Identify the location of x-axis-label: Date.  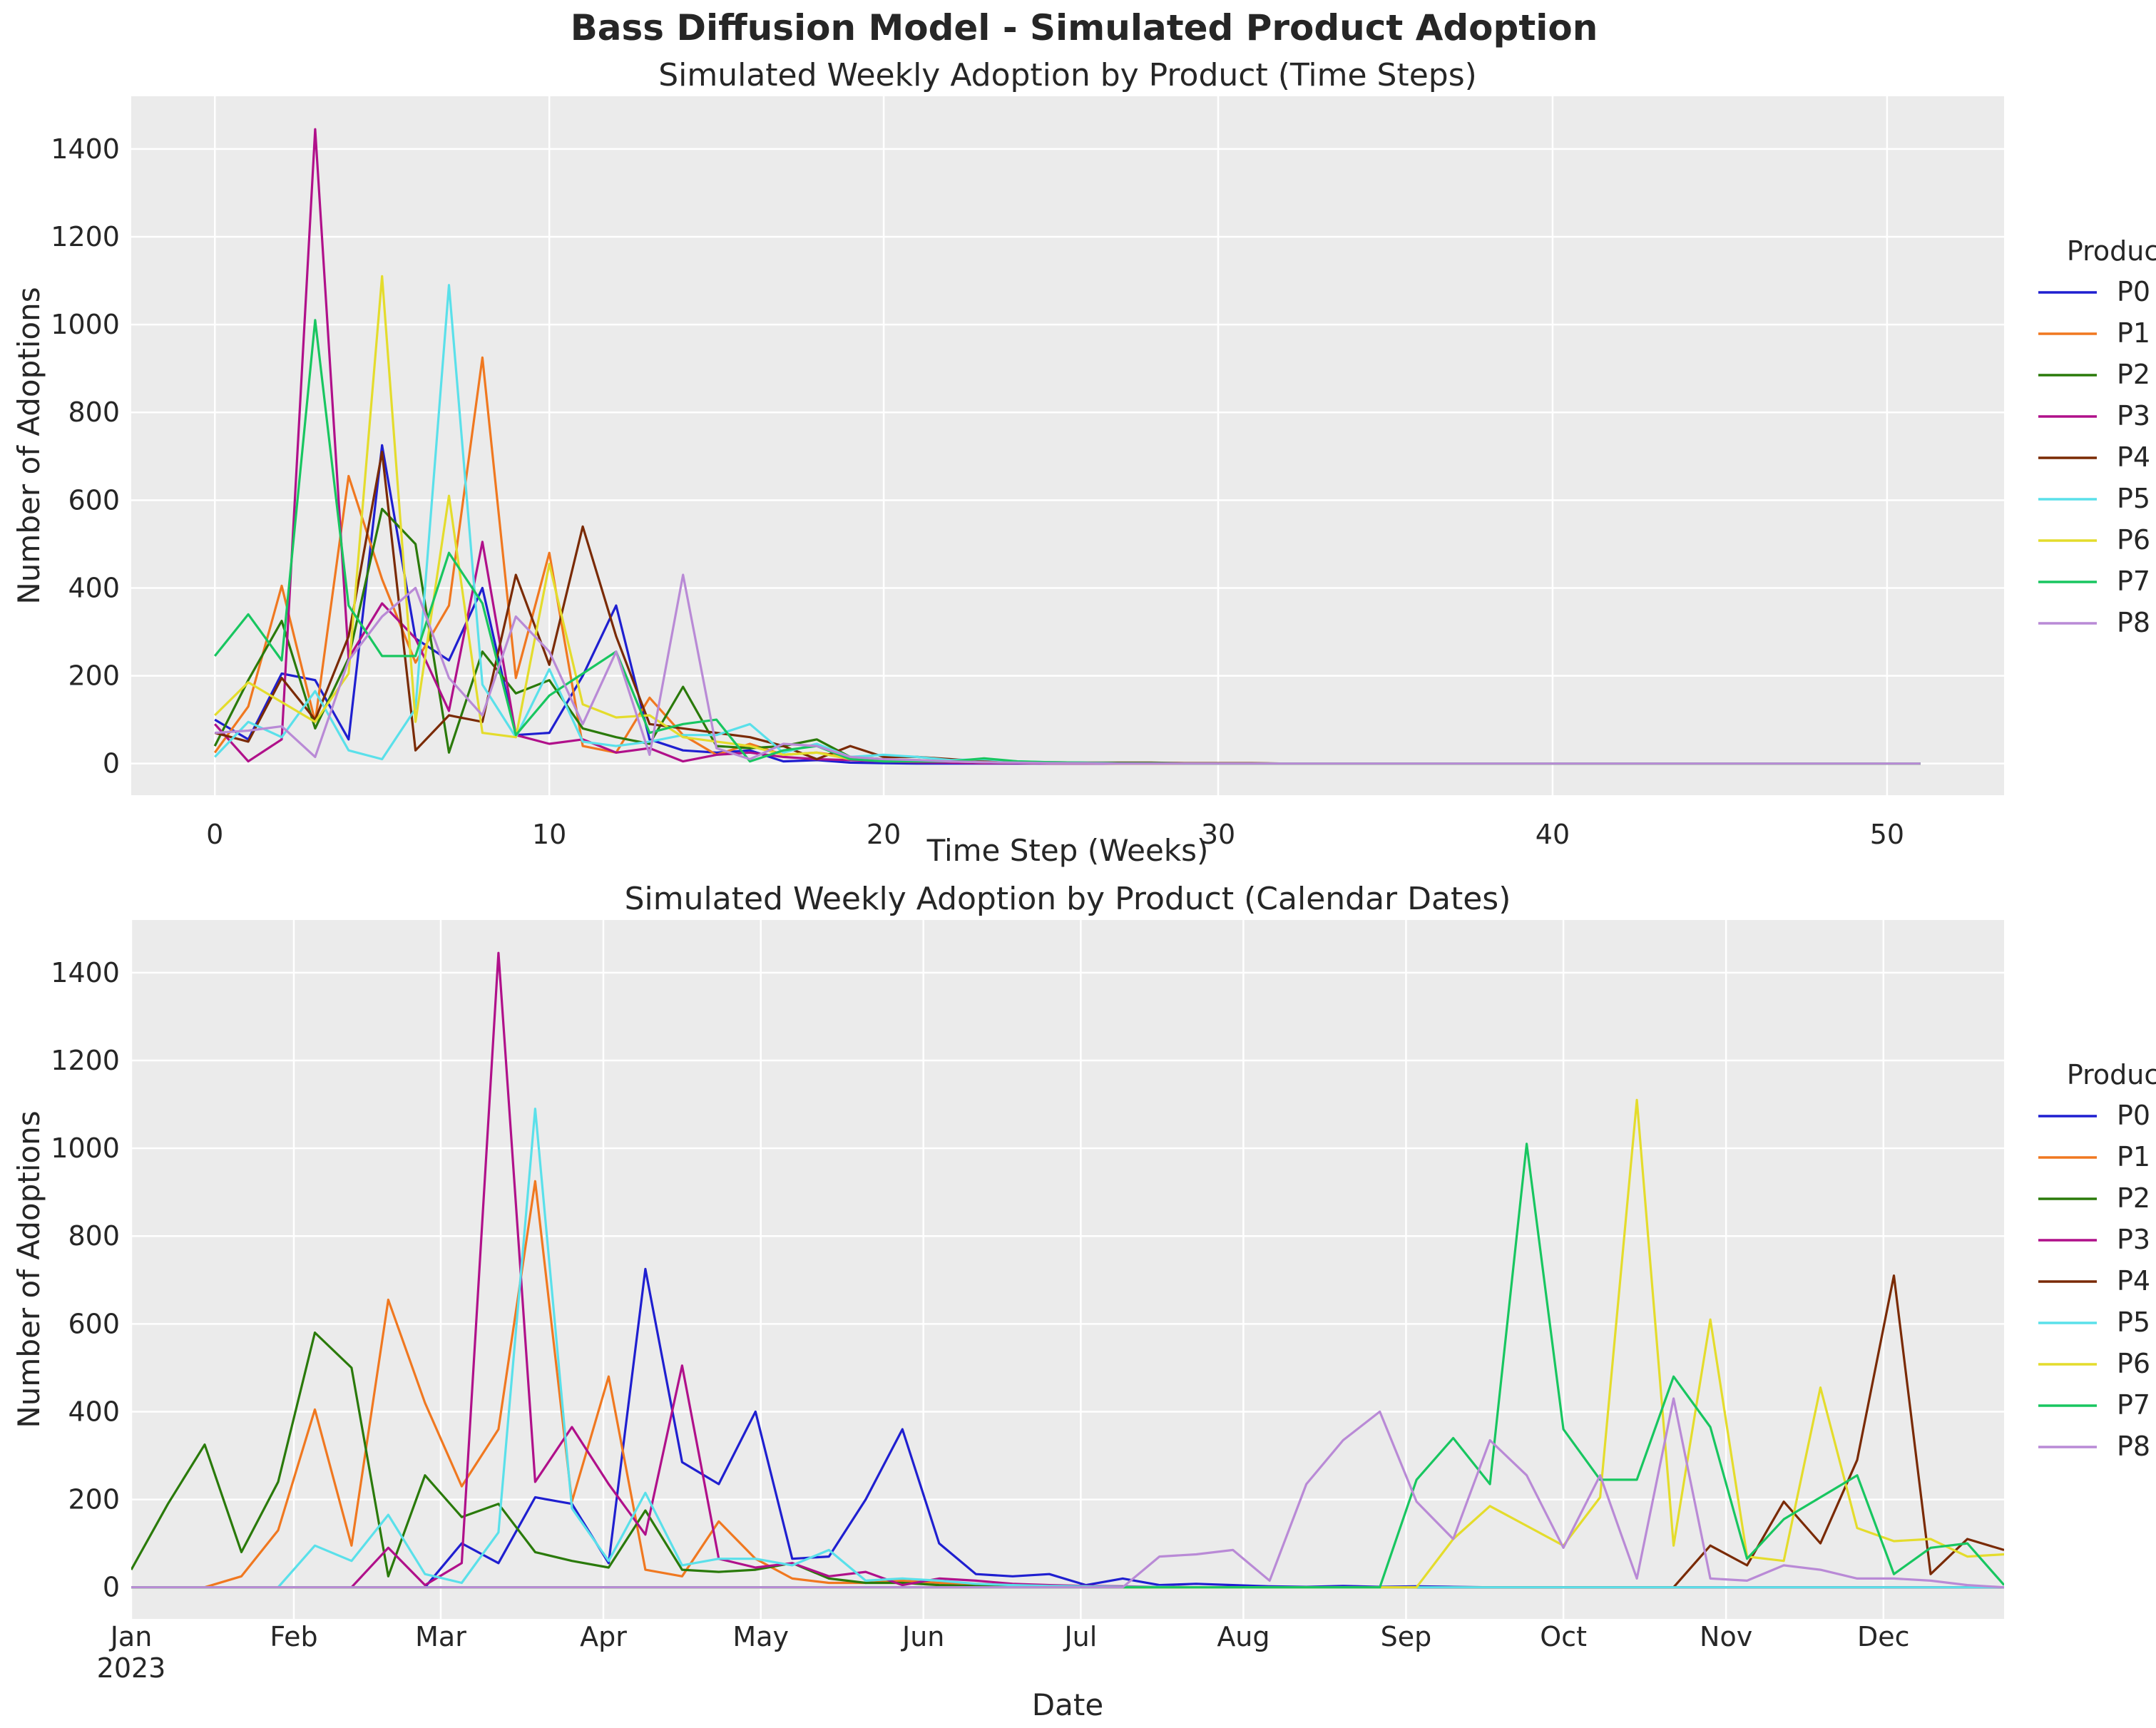
(1067, 1705).